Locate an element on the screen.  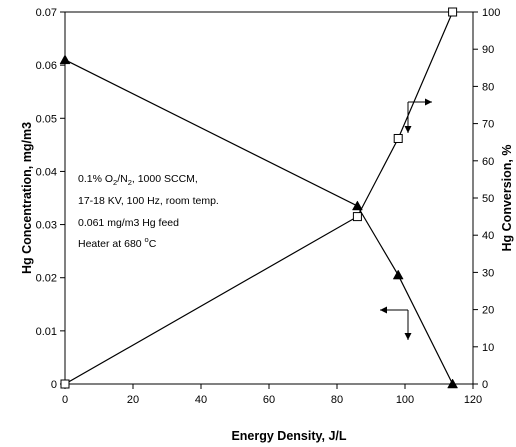
y-right-tick-label: 40 is located at coordinates (488, 236).